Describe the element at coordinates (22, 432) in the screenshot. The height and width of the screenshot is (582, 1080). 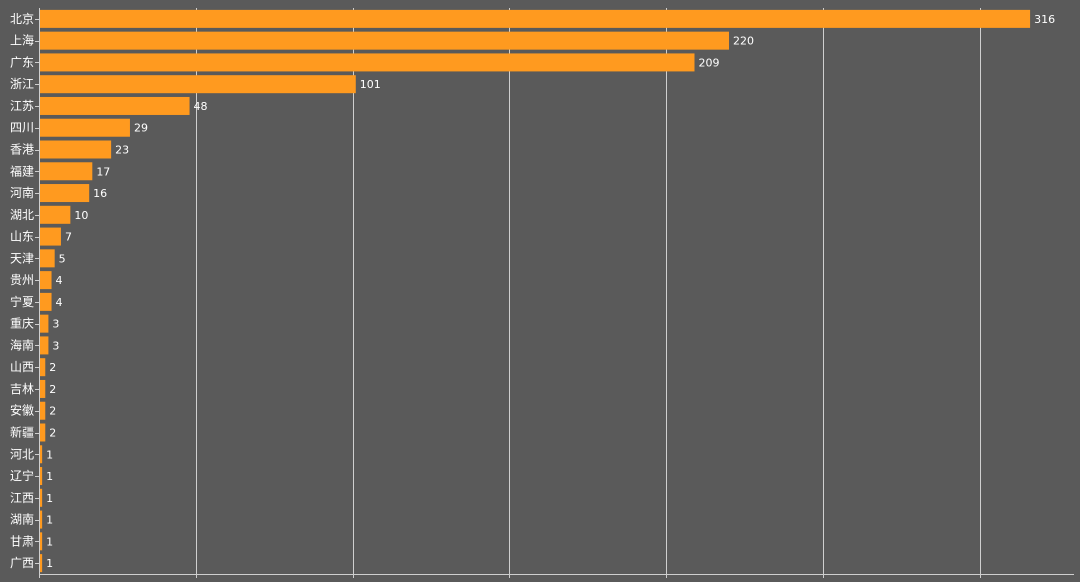
I see `category-label-新疆: 新疆` at that location.